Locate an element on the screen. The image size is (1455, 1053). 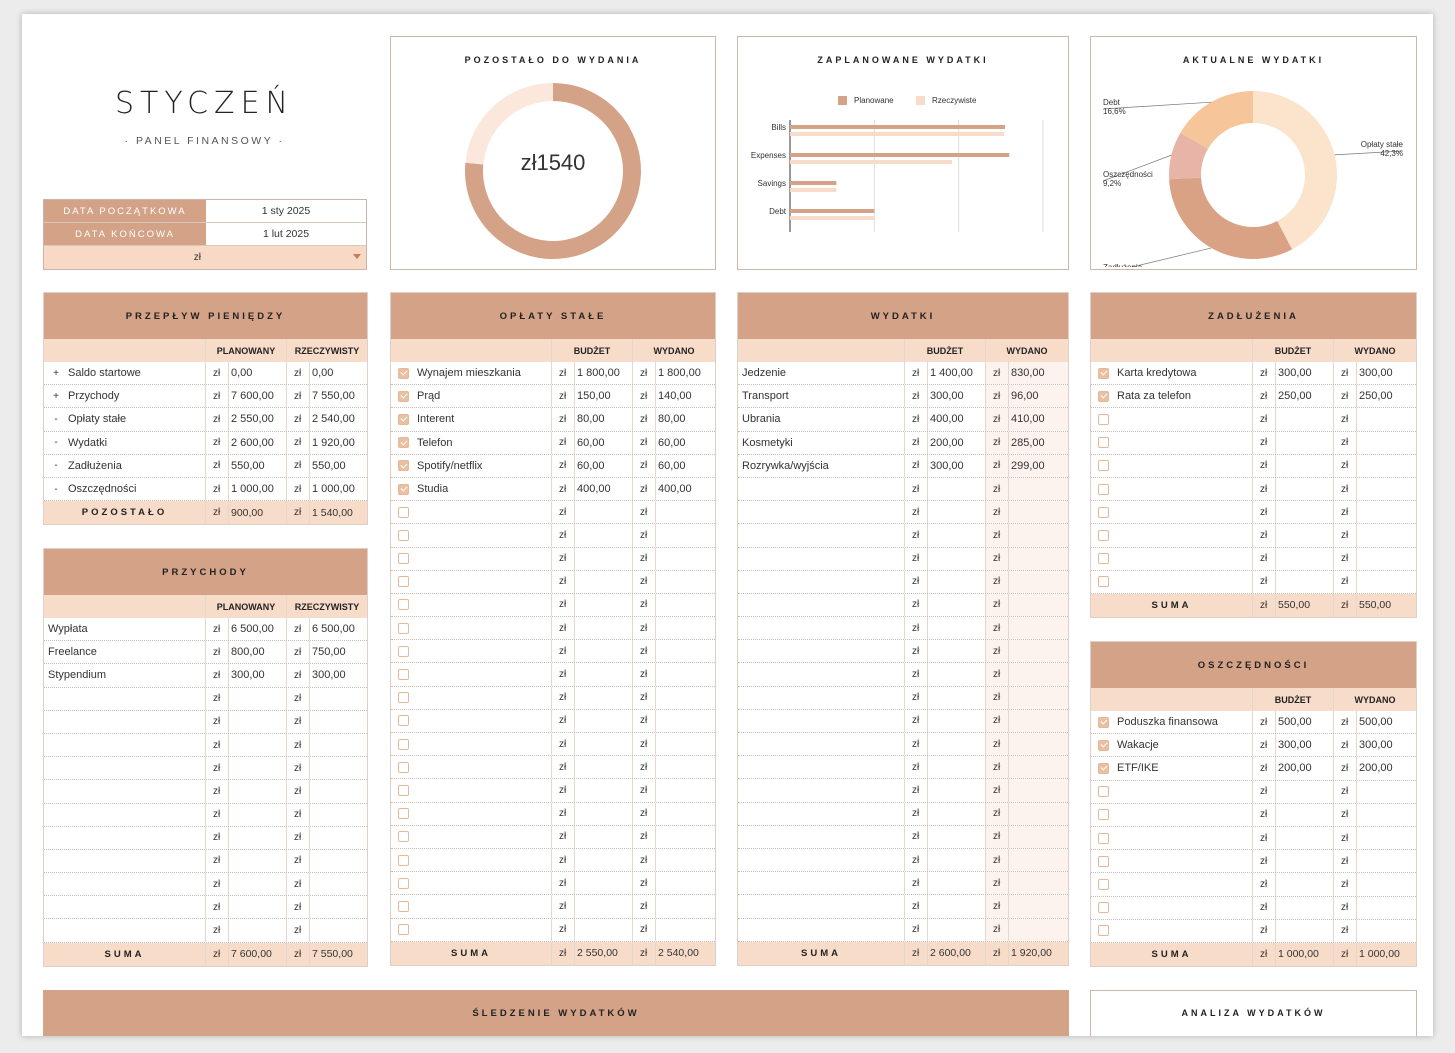
row-label-cell: Transport is located at coordinates (821, 396).